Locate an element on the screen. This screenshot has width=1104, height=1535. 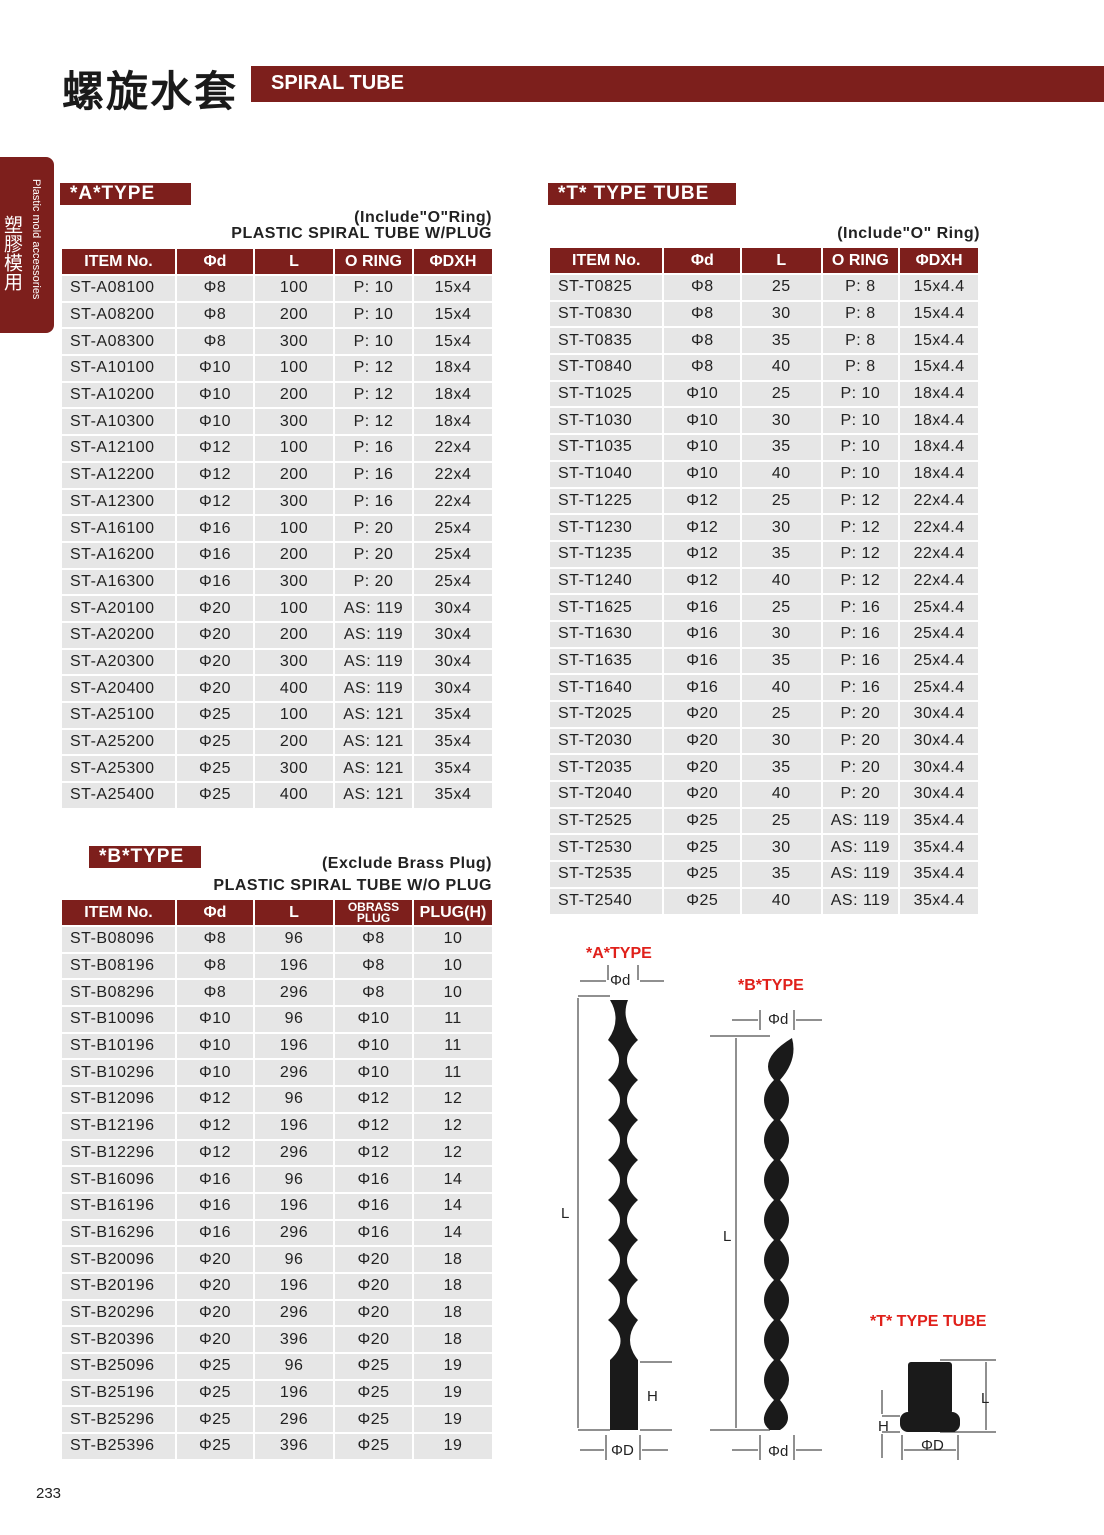
table-cell: 35x4 is located at coordinates (453, 715).